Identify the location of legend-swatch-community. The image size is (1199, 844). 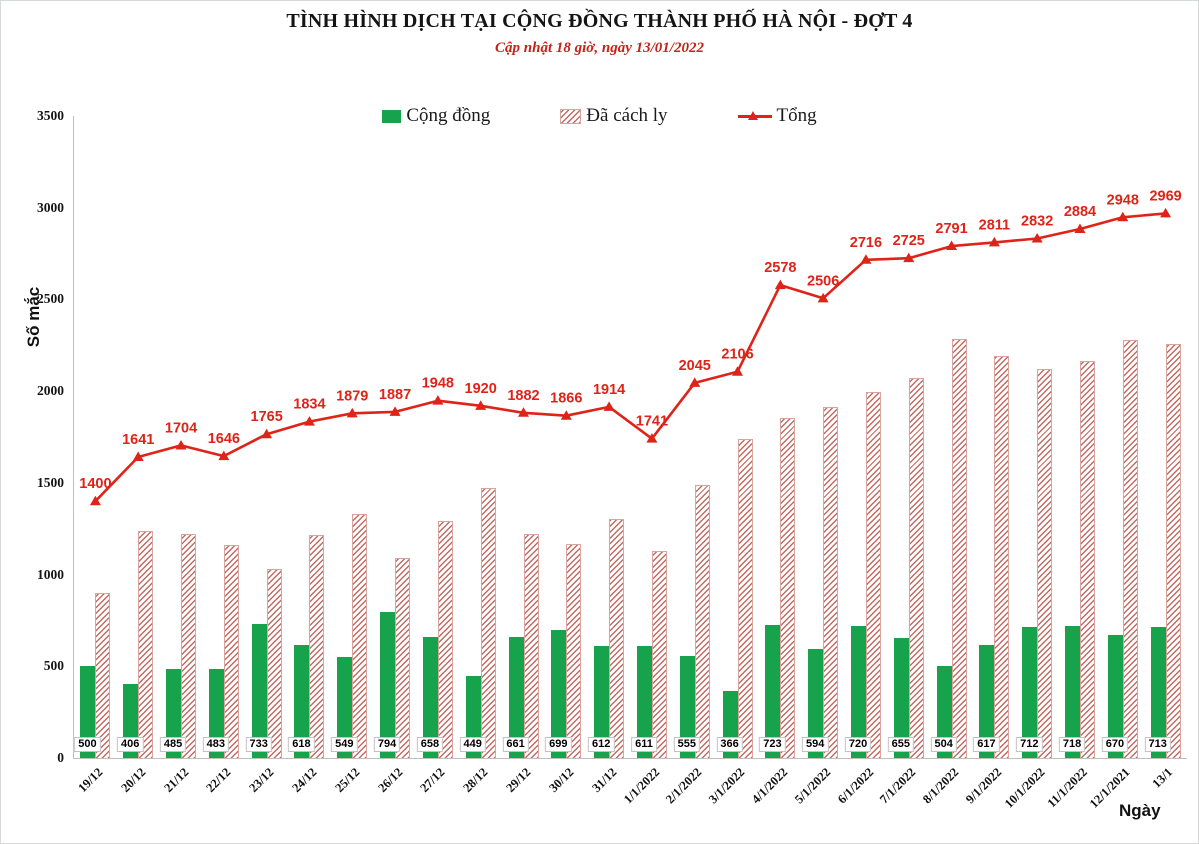
(392, 116).